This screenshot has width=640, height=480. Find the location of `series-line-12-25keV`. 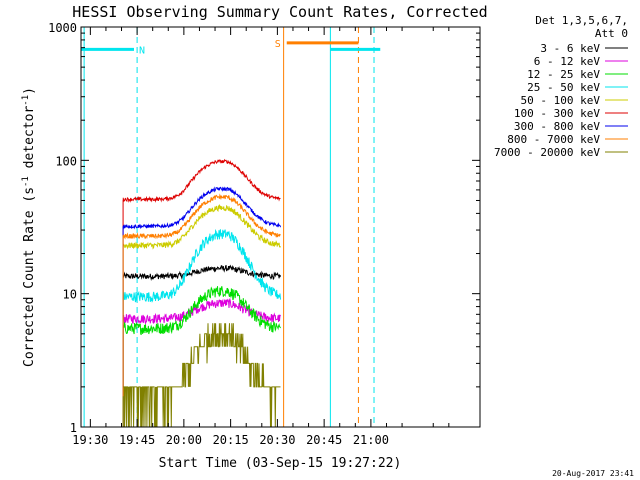

series-line-12-25keV is located at coordinates (201, 311).